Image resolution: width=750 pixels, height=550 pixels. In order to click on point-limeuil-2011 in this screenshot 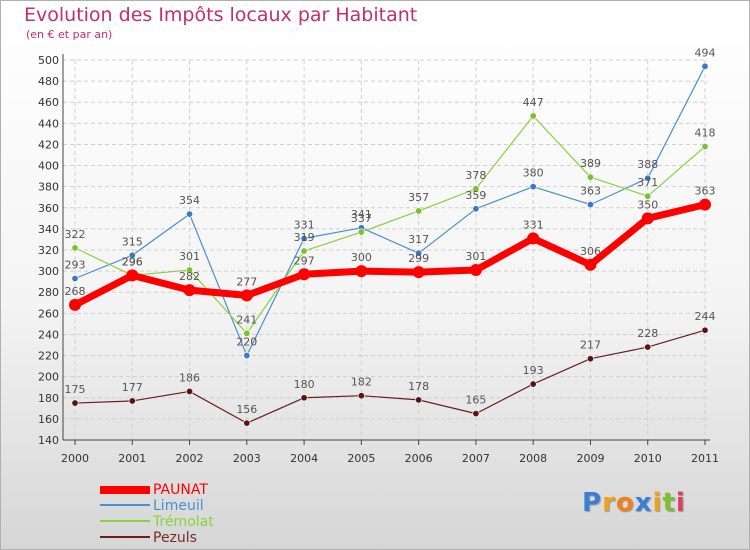, I will do `click(705, 66)`.